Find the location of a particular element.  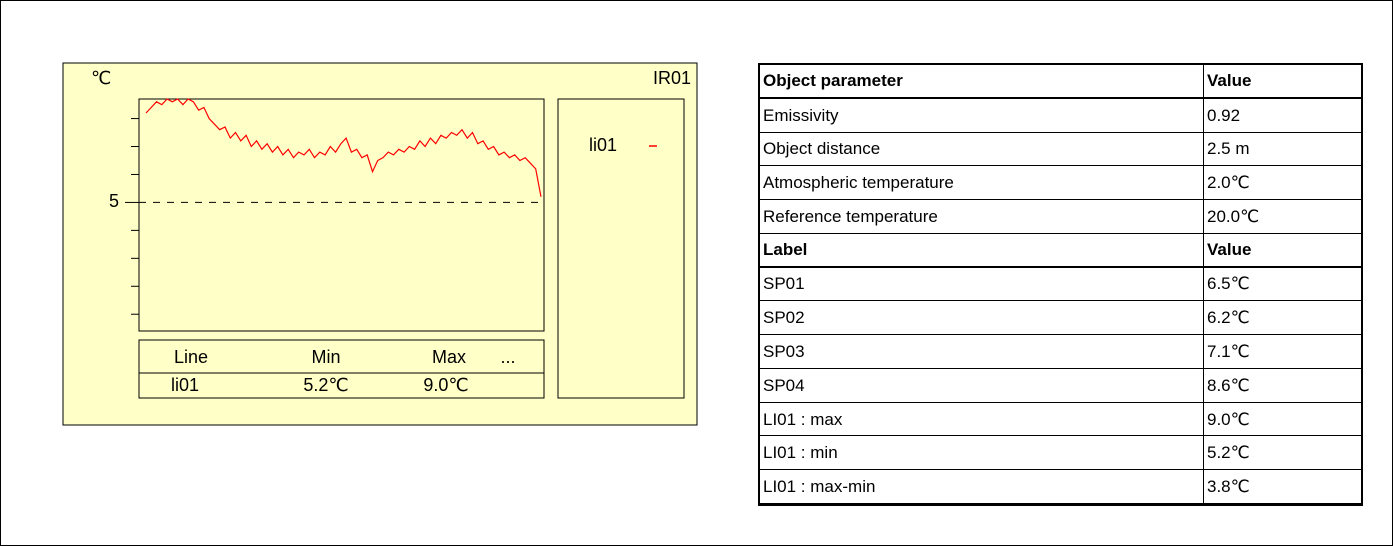

table-cell: 6.5℃ is located at coordinates (1282, 285).